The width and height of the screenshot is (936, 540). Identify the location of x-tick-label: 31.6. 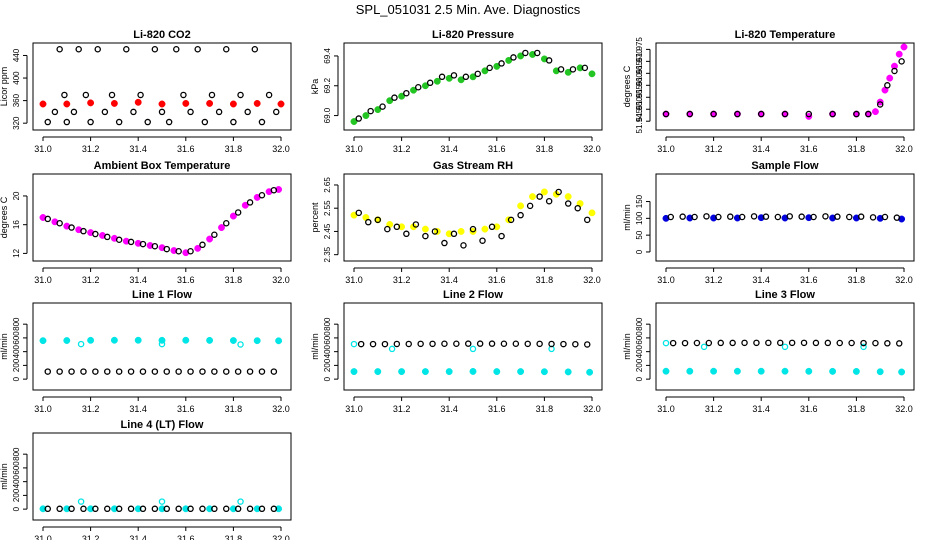
(497, 149).